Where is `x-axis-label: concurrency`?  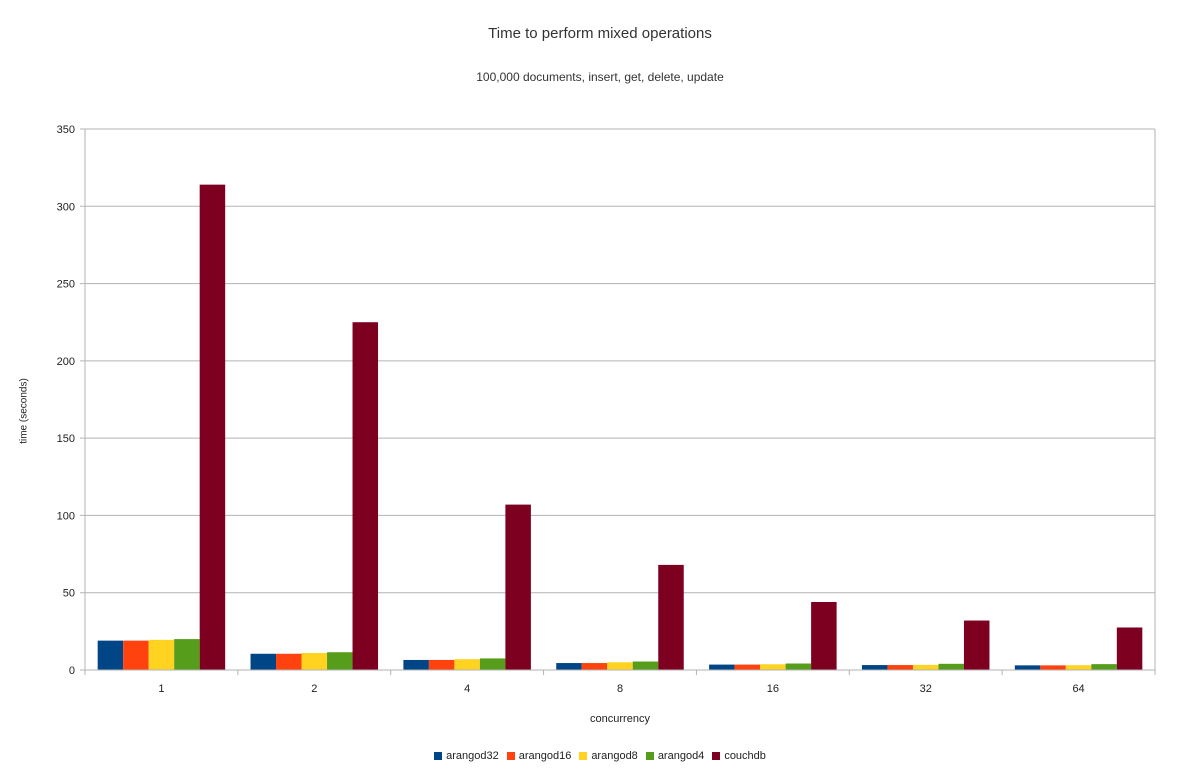 x-axis-label: concurrency is located at coordinates (620, 719).